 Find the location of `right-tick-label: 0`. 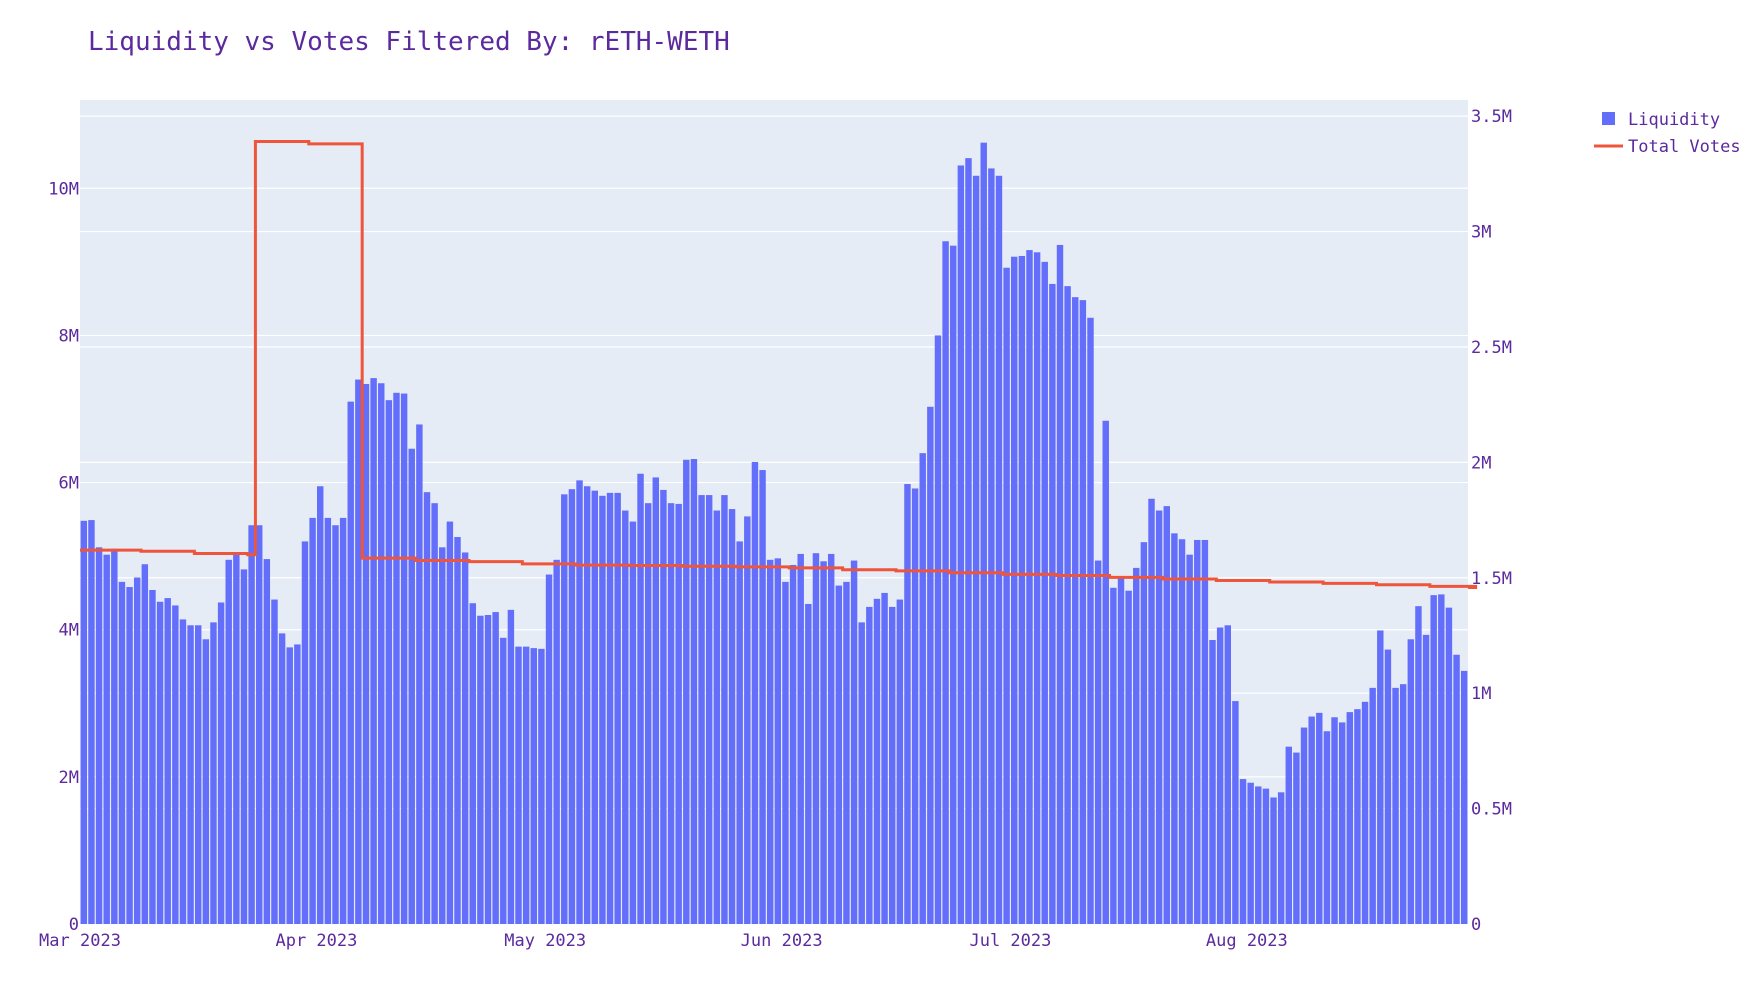

right-tick-label: 0 is located at coordinates (1476, 925).